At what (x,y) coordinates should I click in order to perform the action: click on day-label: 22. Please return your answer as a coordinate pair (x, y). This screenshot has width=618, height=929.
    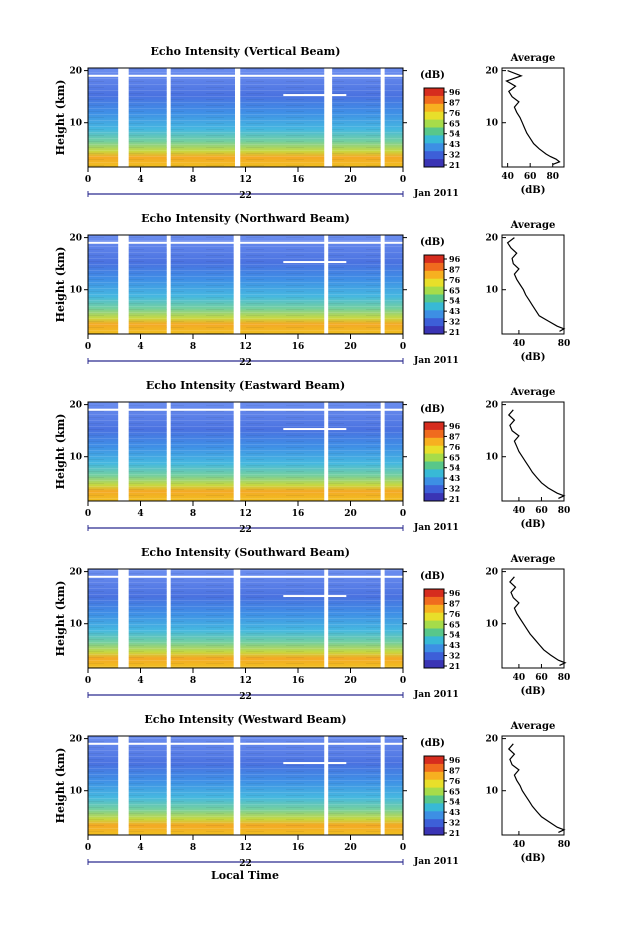
    Looking at the image, I should click on (245, 697).